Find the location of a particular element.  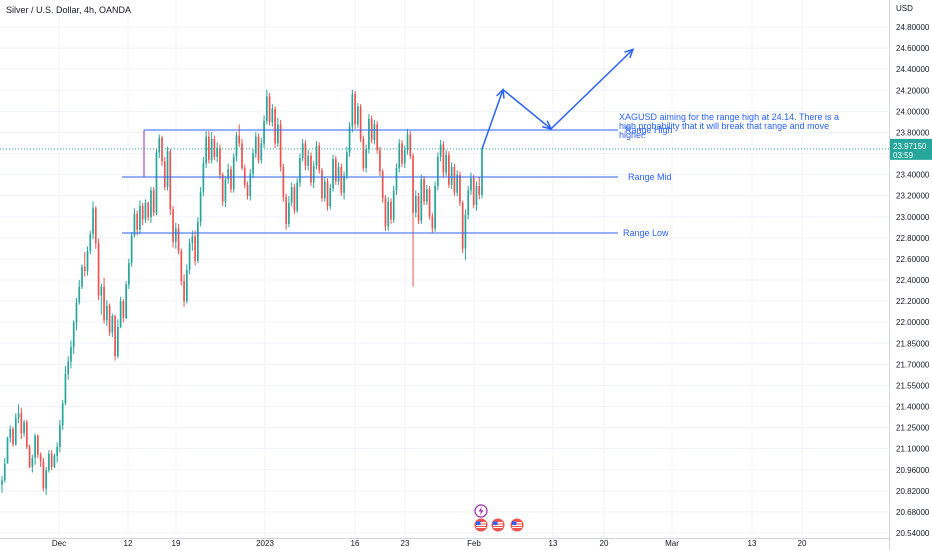

price-tick-label: 23.20000 is located at coordinates (913, 196).